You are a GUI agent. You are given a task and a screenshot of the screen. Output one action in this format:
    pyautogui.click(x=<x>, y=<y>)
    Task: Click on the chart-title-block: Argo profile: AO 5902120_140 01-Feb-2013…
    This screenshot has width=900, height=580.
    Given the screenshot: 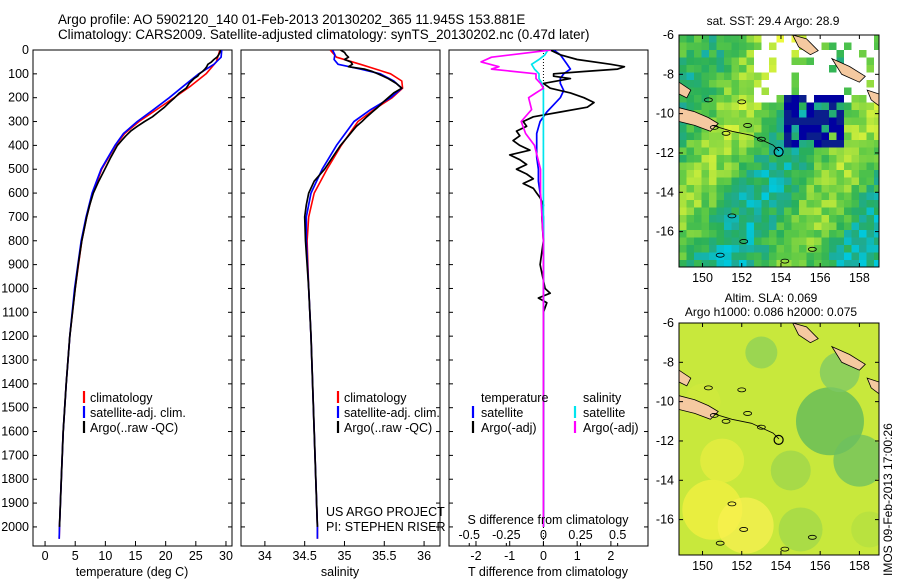 What is the action you would take?
    pyautogui.click(x=323, y=27)
    